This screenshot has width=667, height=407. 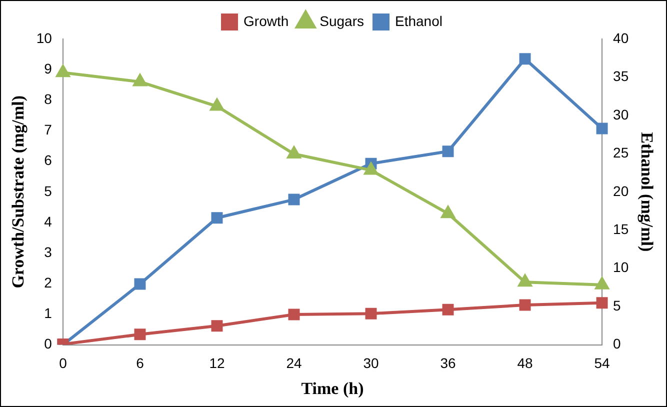 What do you see at coordinates (621, 152) in the screenshot?
I see `y2-tick-label: 25` at bounding box center [621, 152].